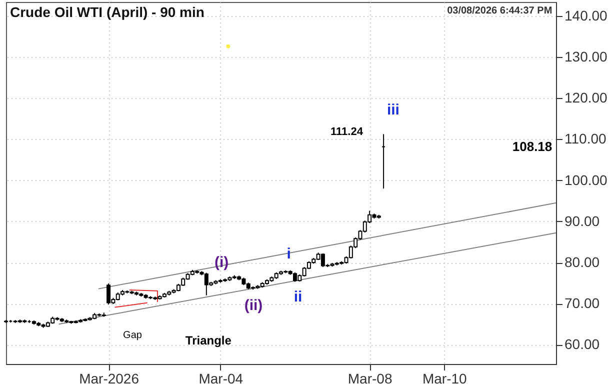  I want to click on x-tick-label: Mar-08, so click(370, 378).